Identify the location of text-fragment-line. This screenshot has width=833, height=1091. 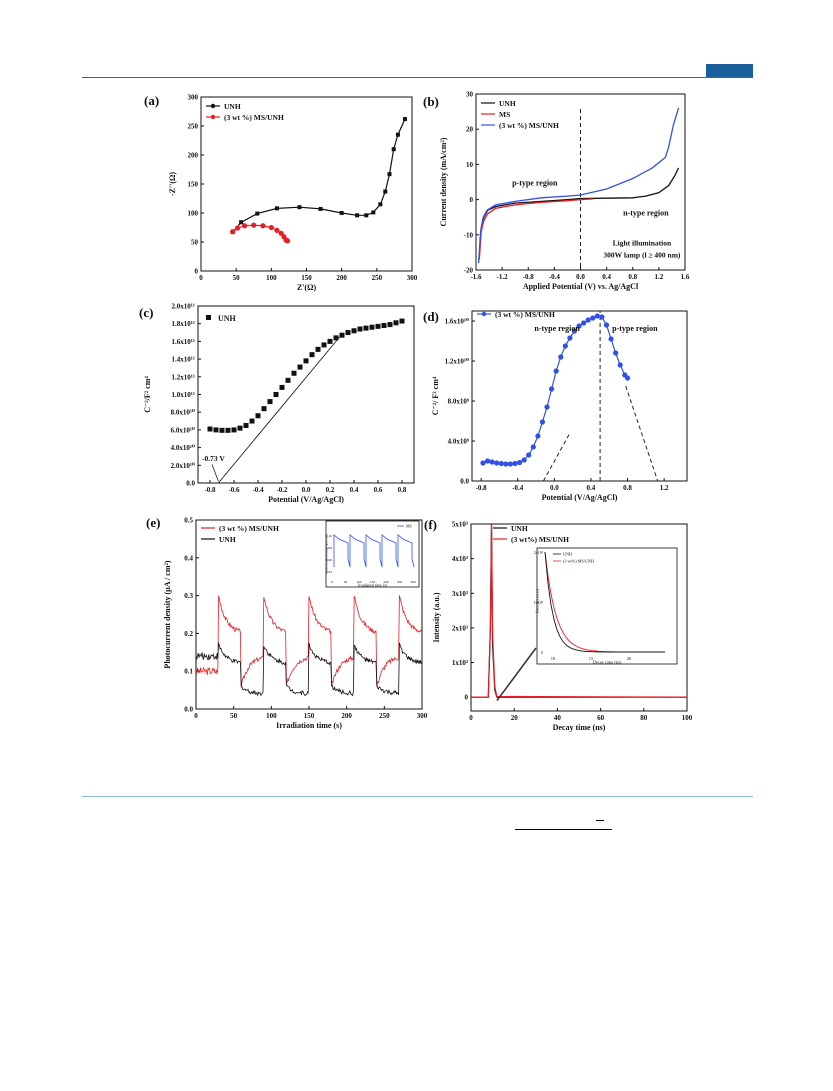
(563, 829).